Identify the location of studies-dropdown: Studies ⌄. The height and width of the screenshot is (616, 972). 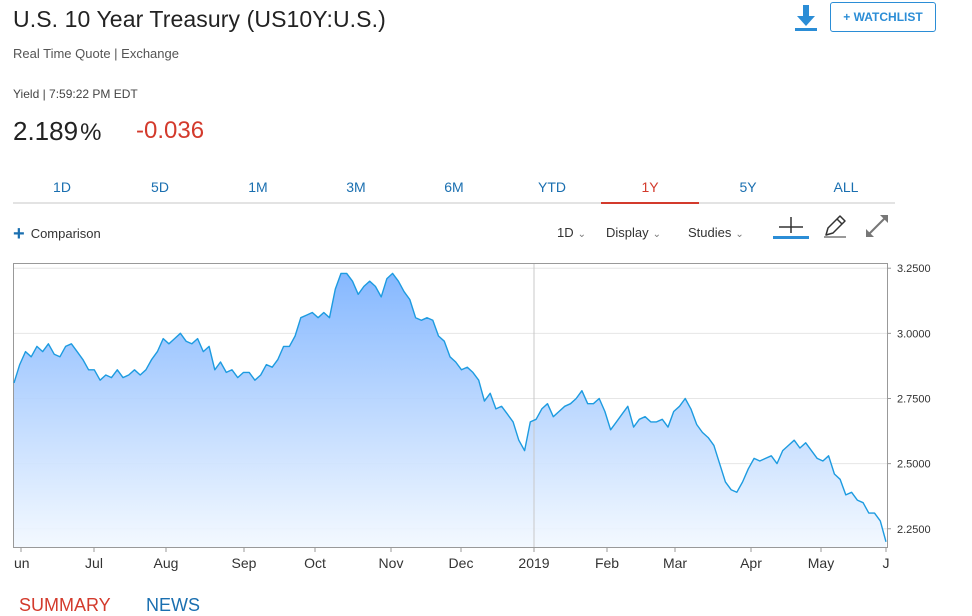
(716, 232).